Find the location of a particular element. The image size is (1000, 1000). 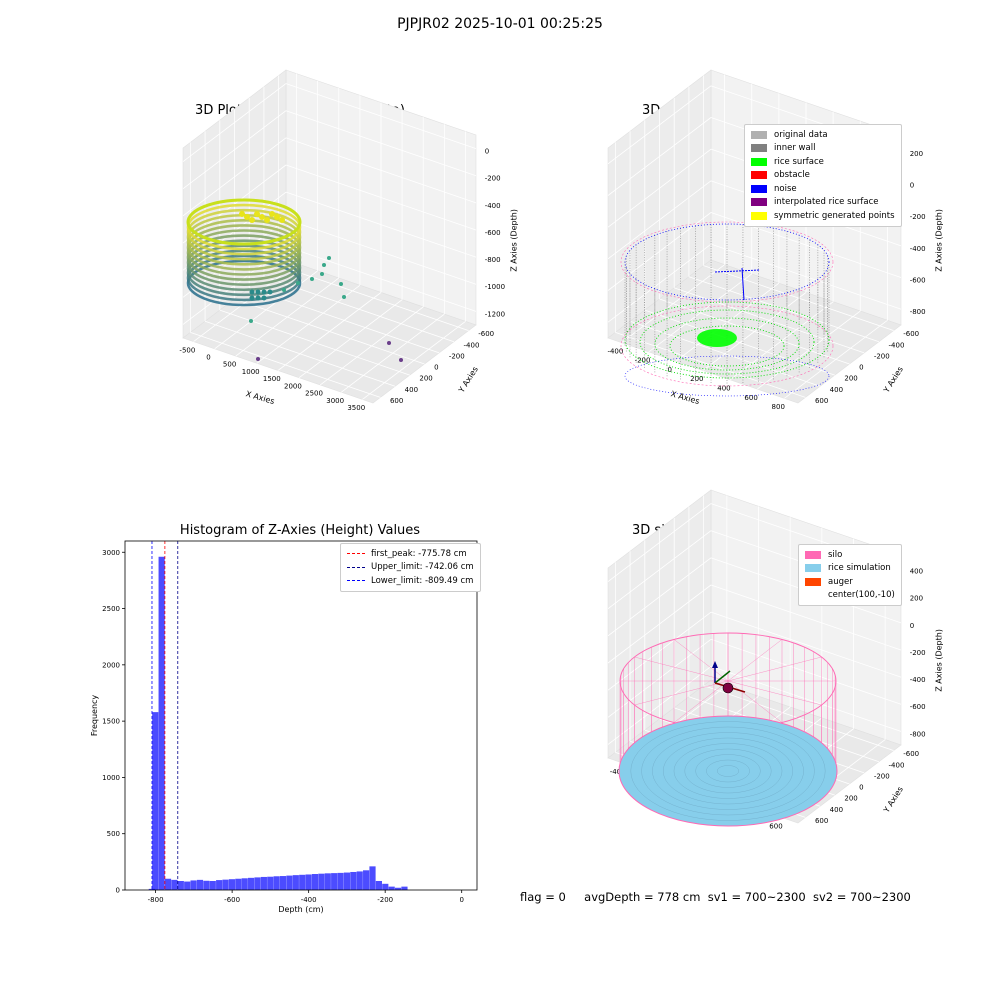

rice-surface-center is located at coordinates (717, 338).